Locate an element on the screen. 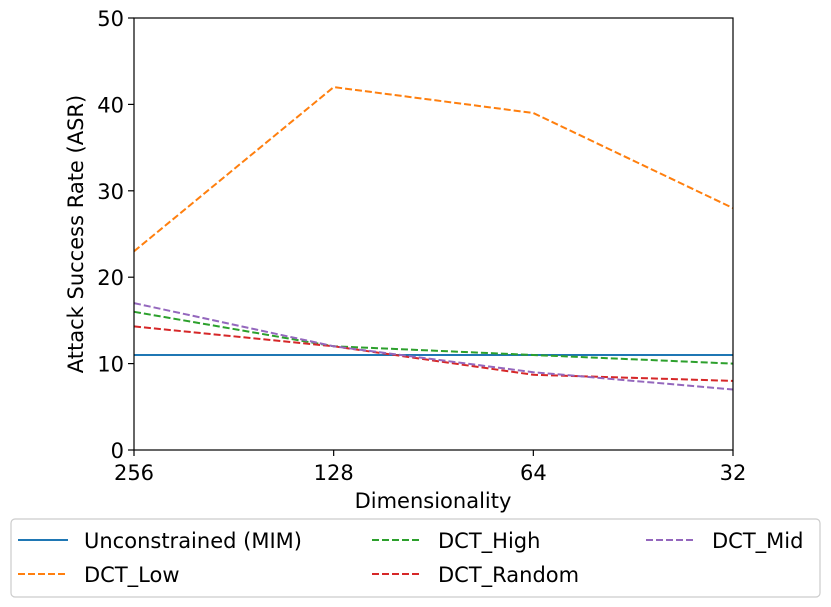 This screenshot has width=831, height=607. legend-label: DCT_High is located at coordinates (489, 541).